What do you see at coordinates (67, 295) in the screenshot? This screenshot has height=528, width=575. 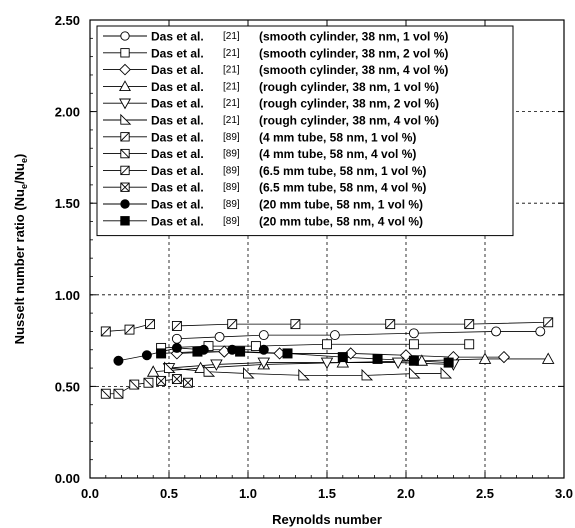 I see `y-tick-label: 1.00` at bounding box center [67, 295].